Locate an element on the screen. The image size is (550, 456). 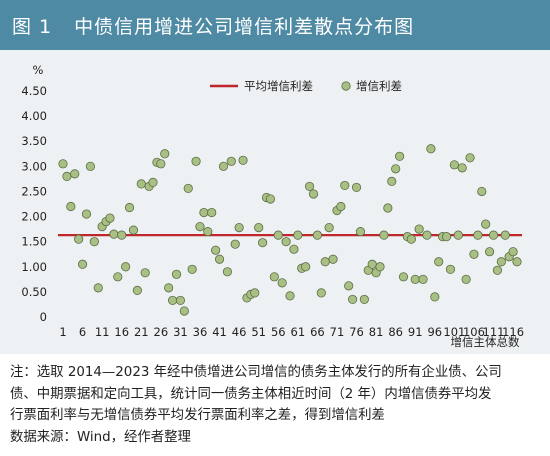
y-tick-label: 3.50 is located at coordinates (34, 141).